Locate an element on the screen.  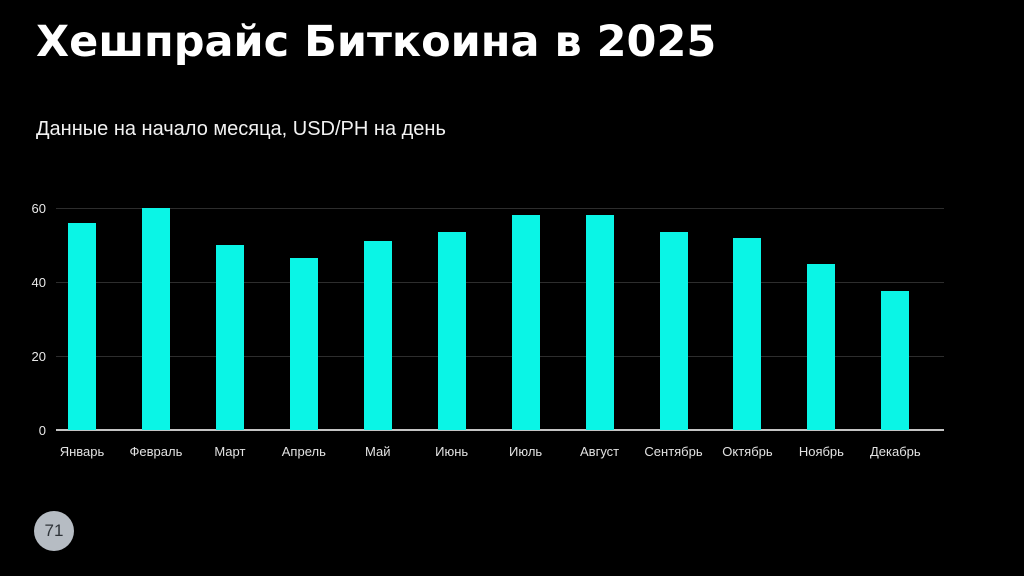
y-axis-tick-label: 20 is located at coordinates (38, 356).